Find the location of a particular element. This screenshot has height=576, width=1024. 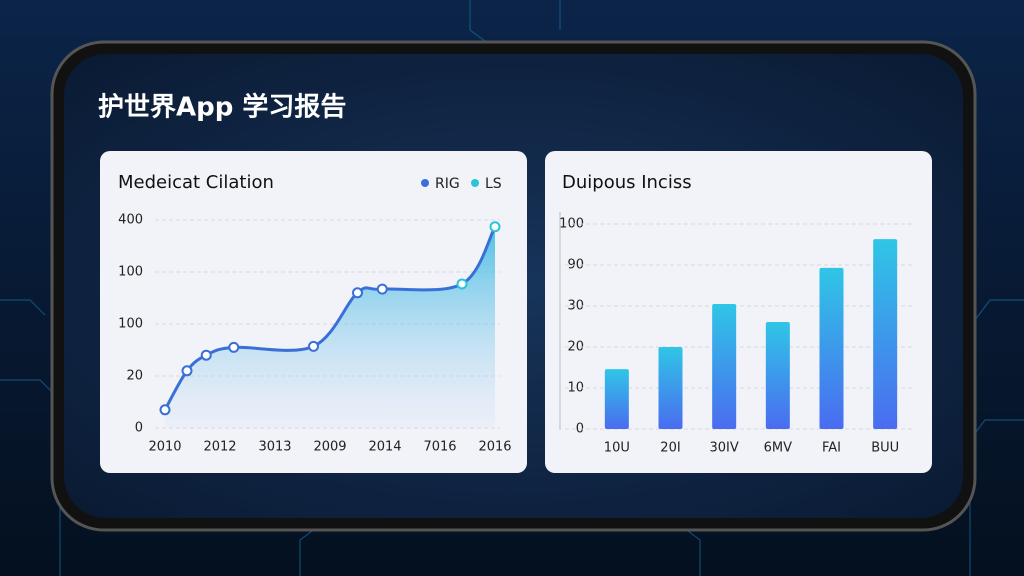

x-tick-label: 2014 is located at coordinates (384, 447).